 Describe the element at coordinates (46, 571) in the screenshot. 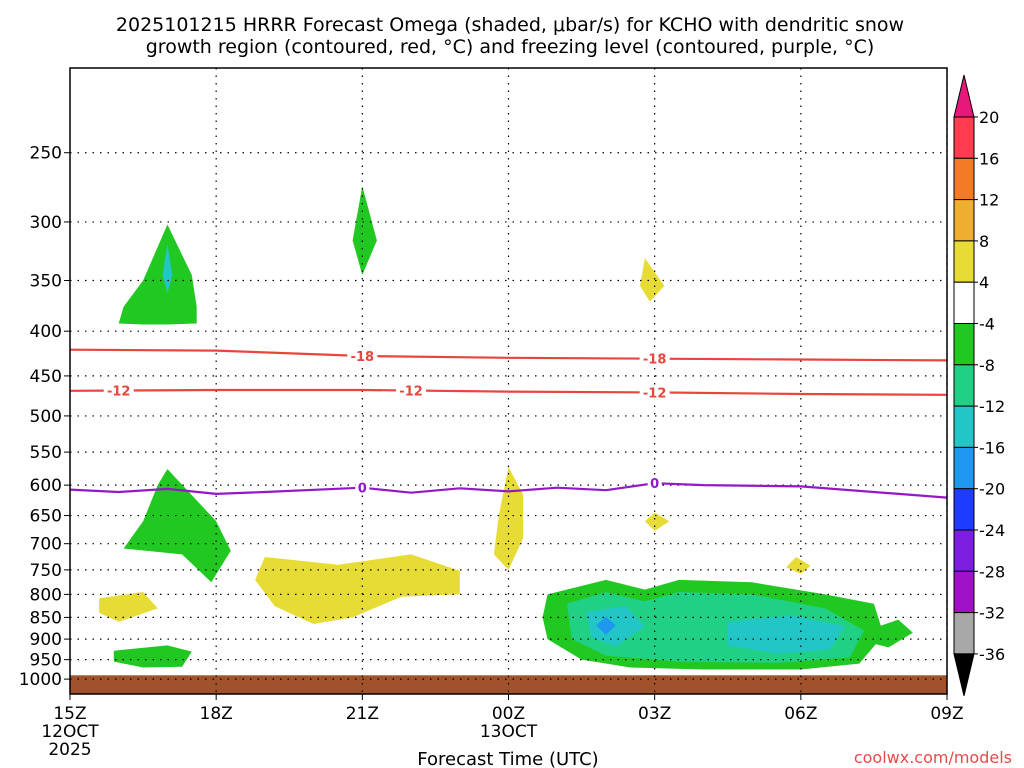

I see `y-tick-label-750: 750` at that location.